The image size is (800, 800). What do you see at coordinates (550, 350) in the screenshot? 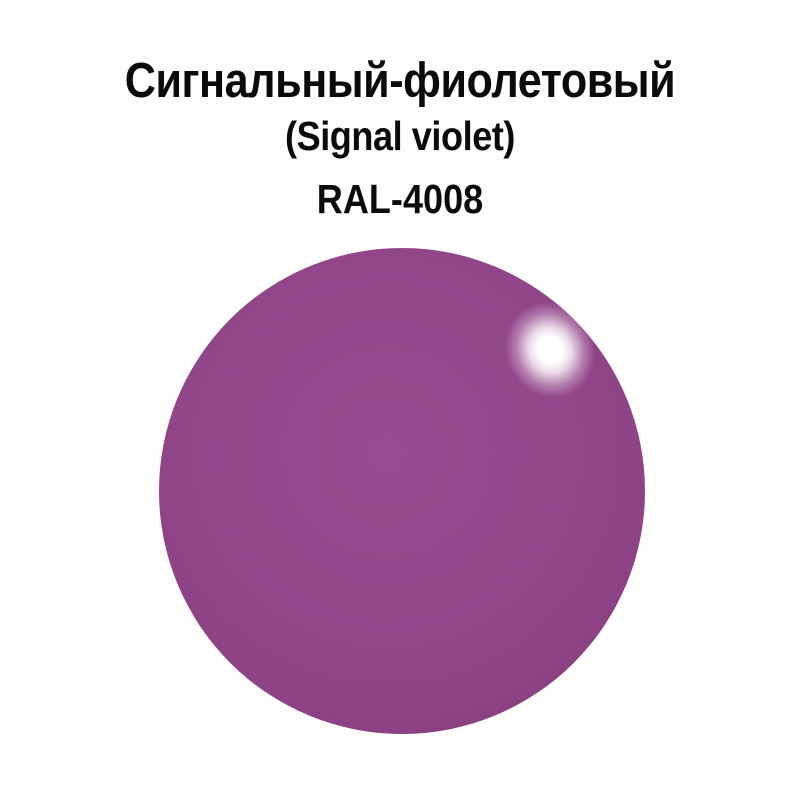
I see `gloss-highlight` at bounding box center [550, 350].